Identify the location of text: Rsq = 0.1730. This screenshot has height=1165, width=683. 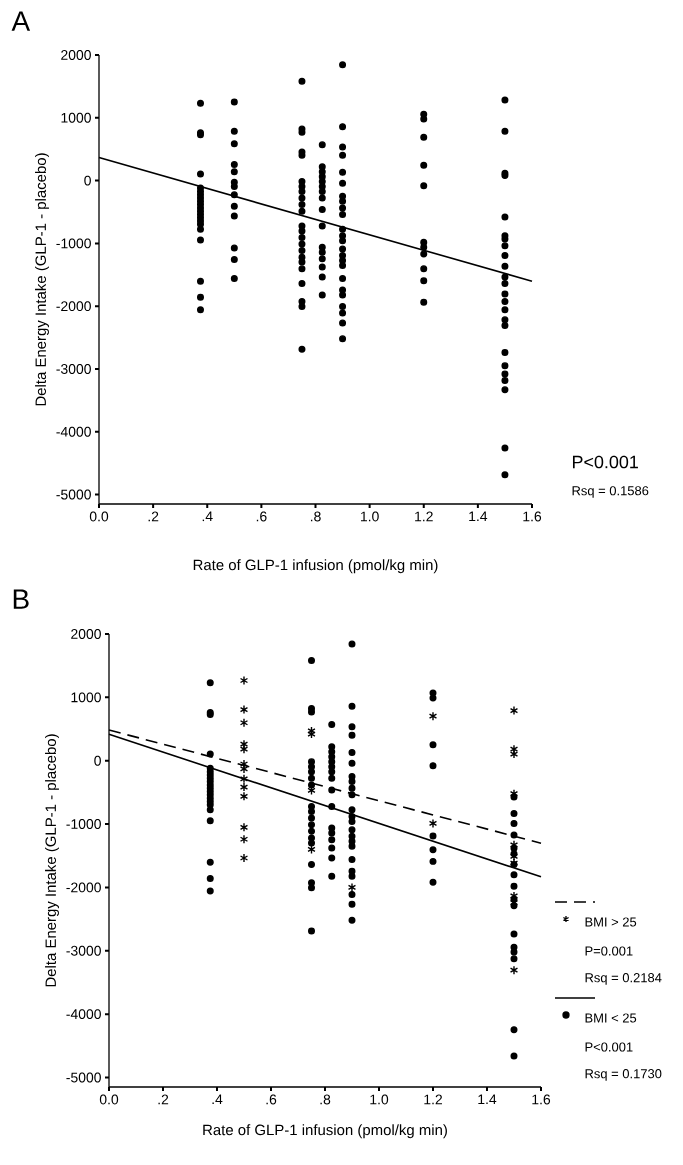
(623, 1075).